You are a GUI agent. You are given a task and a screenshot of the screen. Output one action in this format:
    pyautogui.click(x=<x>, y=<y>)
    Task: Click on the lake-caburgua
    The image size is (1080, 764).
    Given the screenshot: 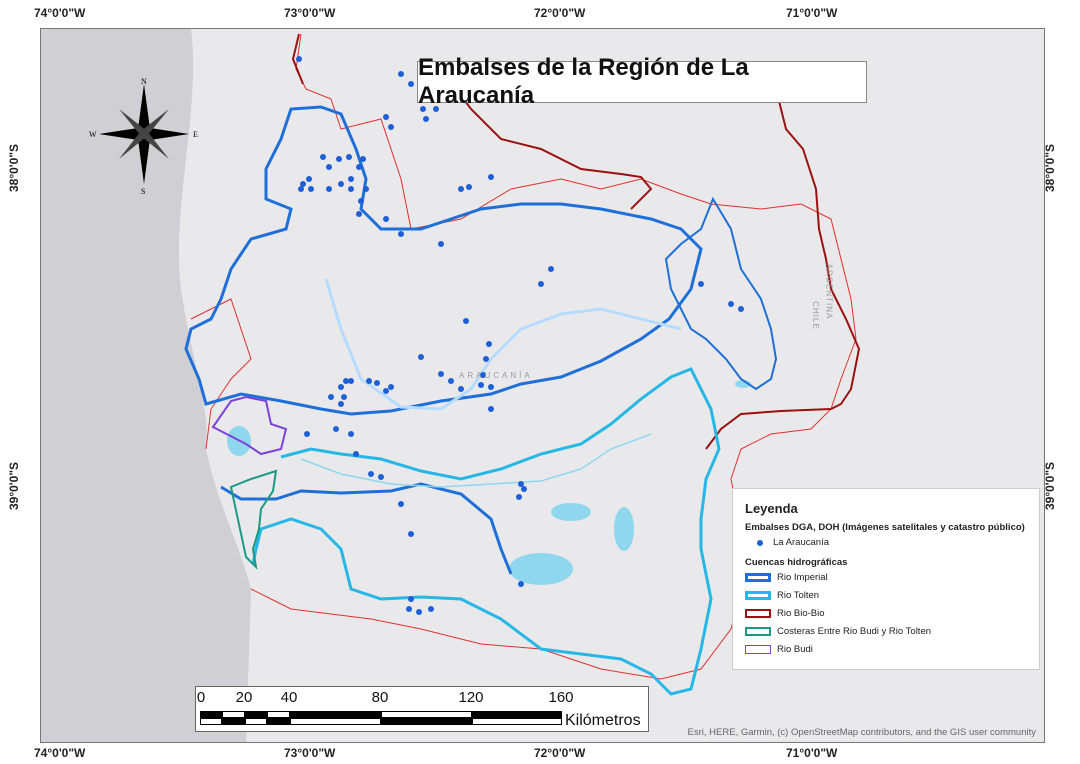 What is the action you would take?
    pyautogui.click(x=624, y=529)
    